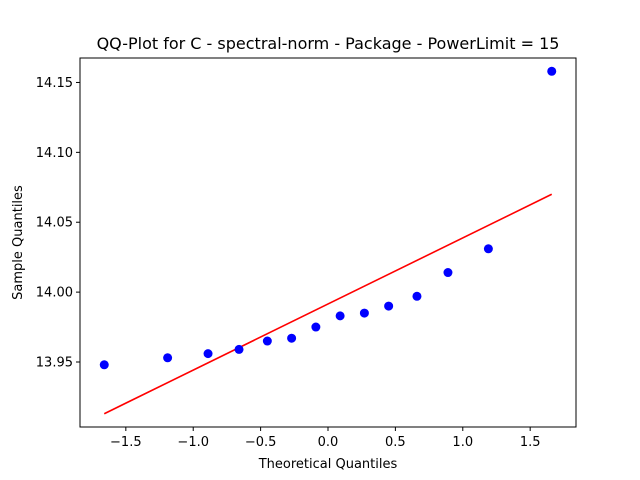  What do you see at coordinates (18, 242) in the screenshot?
I see `y-axis-label: Sample Quantiles` at bounding box center [18, 242].